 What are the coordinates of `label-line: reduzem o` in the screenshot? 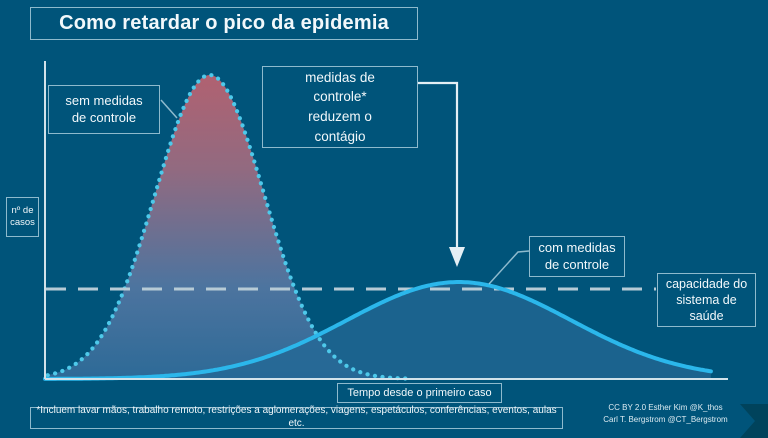 It's located at (340, 116).